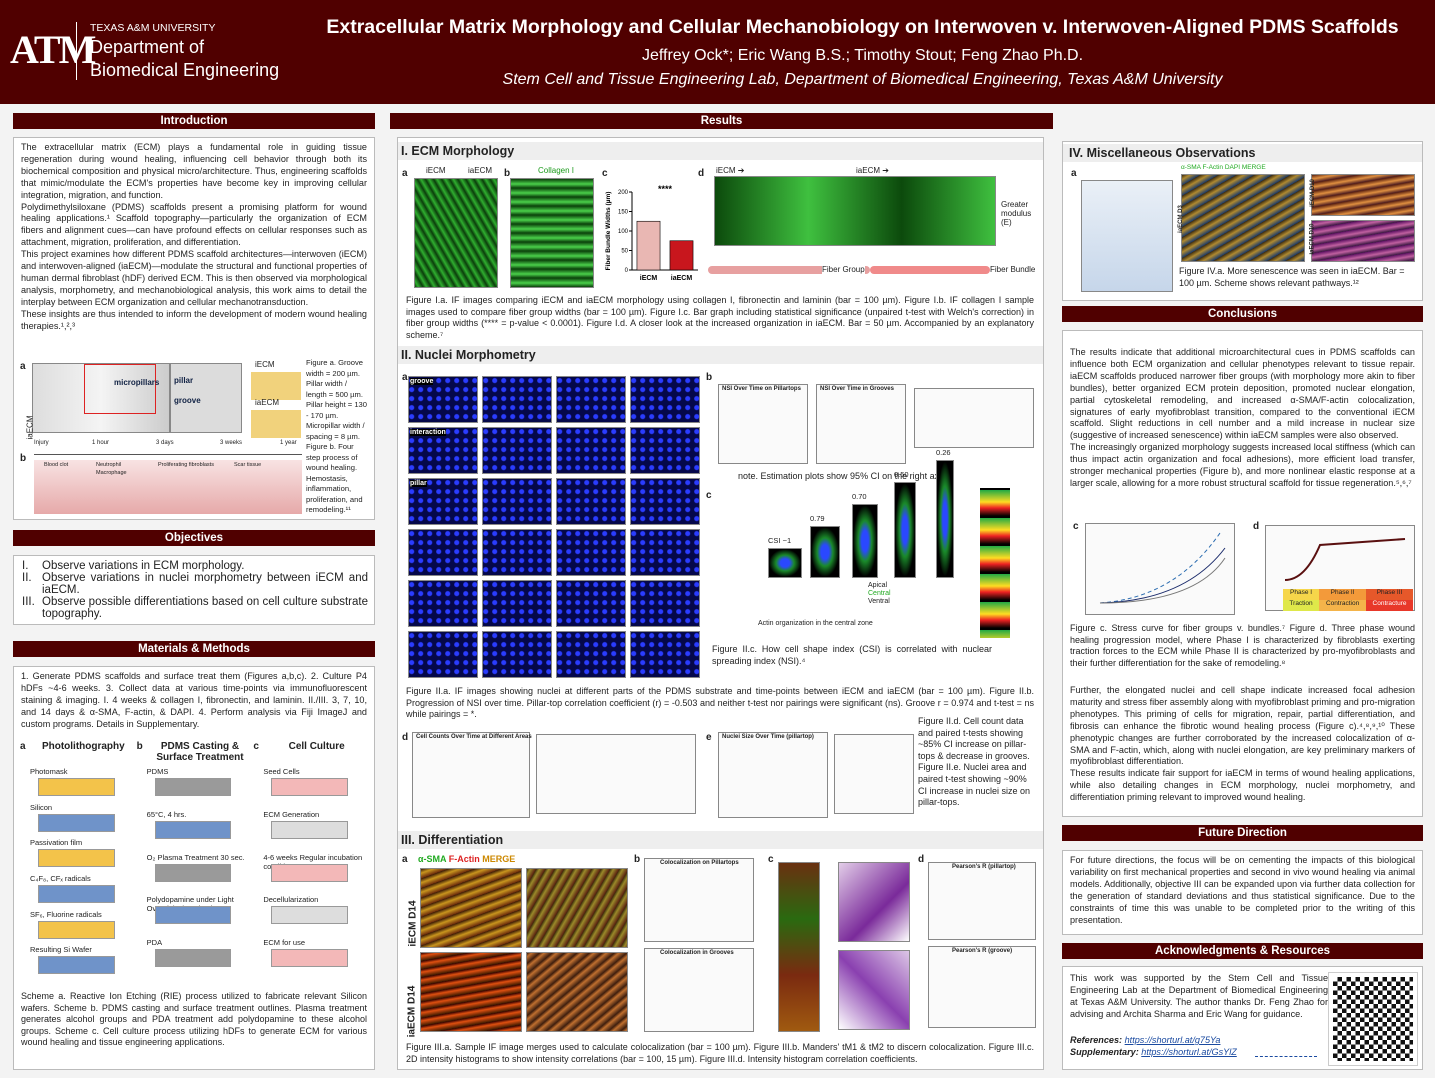 Image resolution: width=1435 pixels, height=1078 pixels. I want to click on zone-label: Ventral, so click(879, 601).